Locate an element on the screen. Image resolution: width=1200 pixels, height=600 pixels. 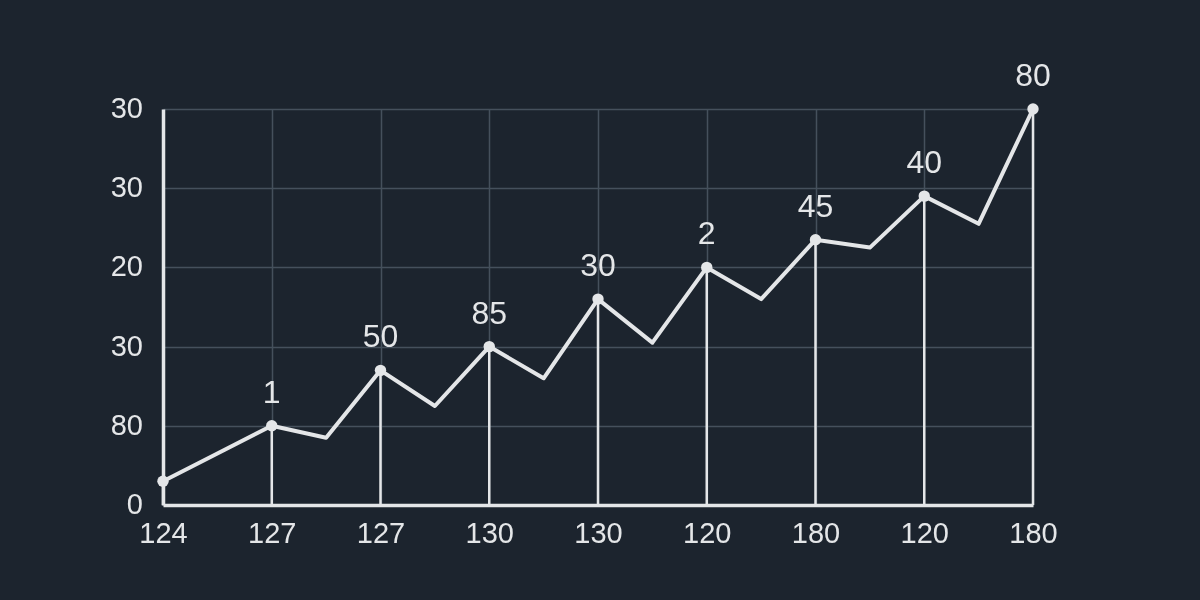
annotation: 50 is located at coordinates (380, 336).